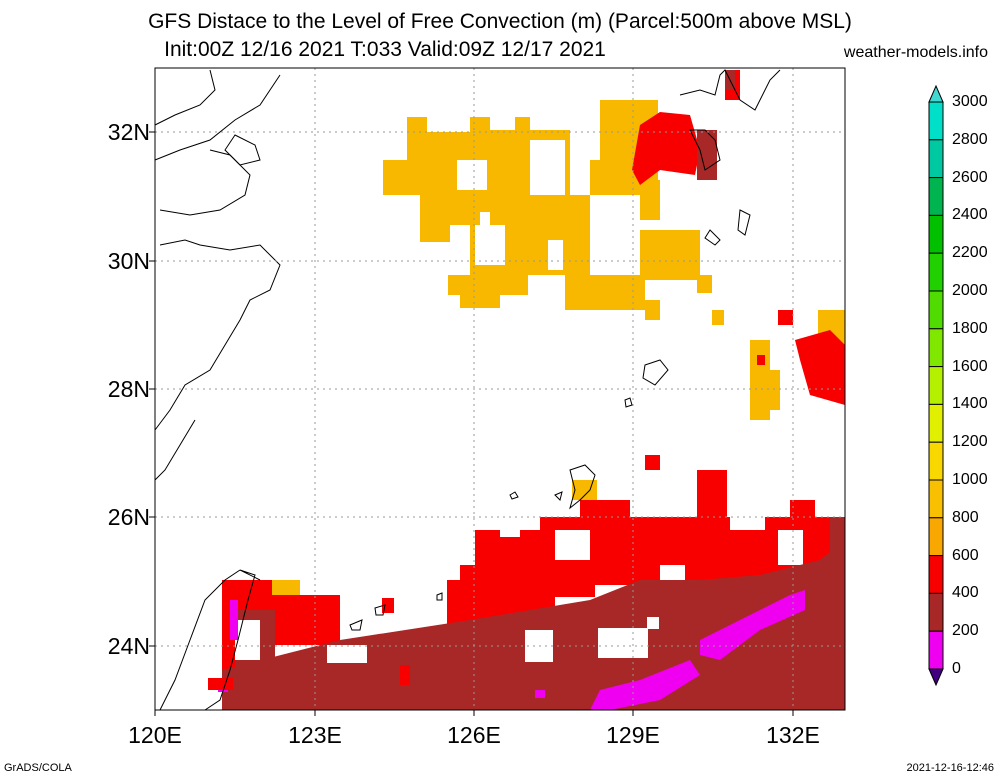 The height and width of the screenshot is (779, 1000). Describe the element at coordinates (633, 735) in the screenshot. I see `x-tick-label: 129E` at that location.